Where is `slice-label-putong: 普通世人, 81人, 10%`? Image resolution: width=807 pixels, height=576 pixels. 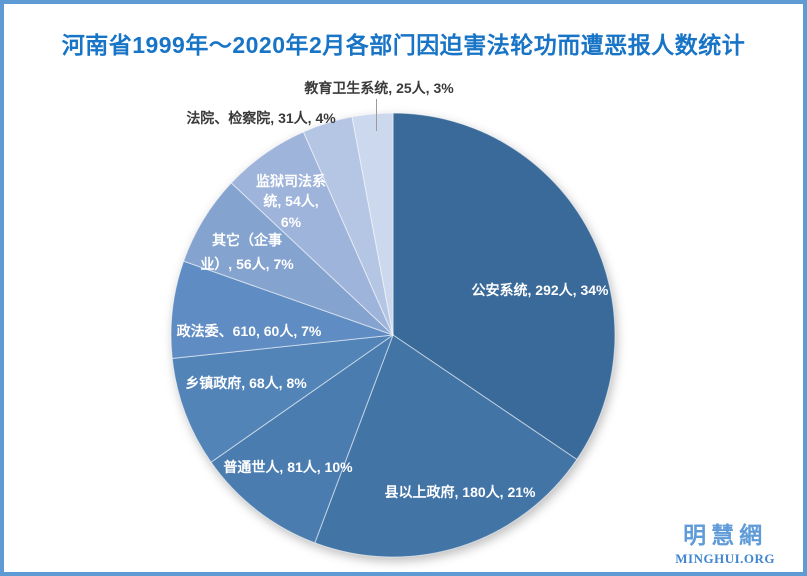
slice-label-putong: 普通世人, 81人, 10% is located at coordinates (288, 467).